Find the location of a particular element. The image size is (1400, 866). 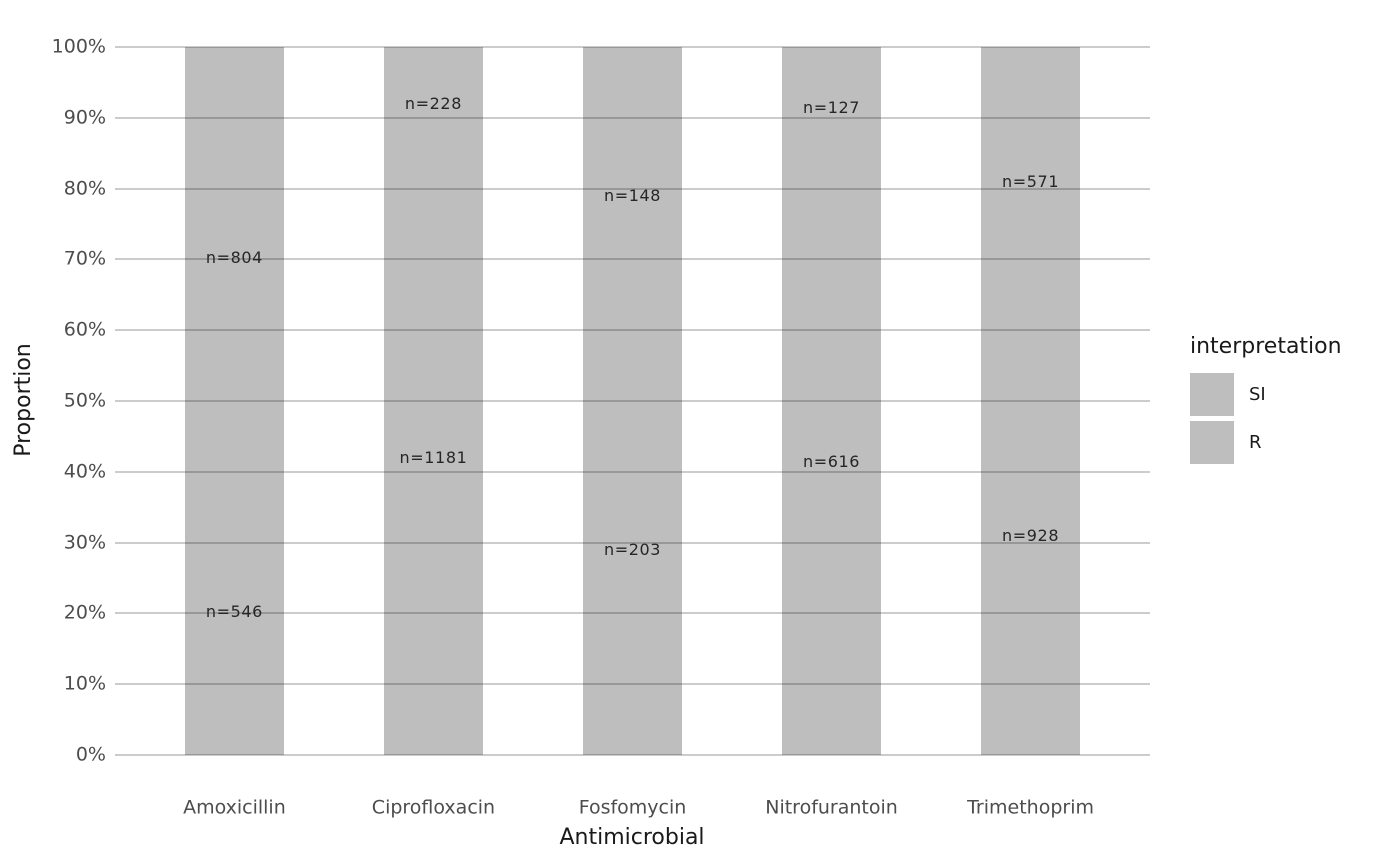

gridline-80% is located at coordinates (632, 189).